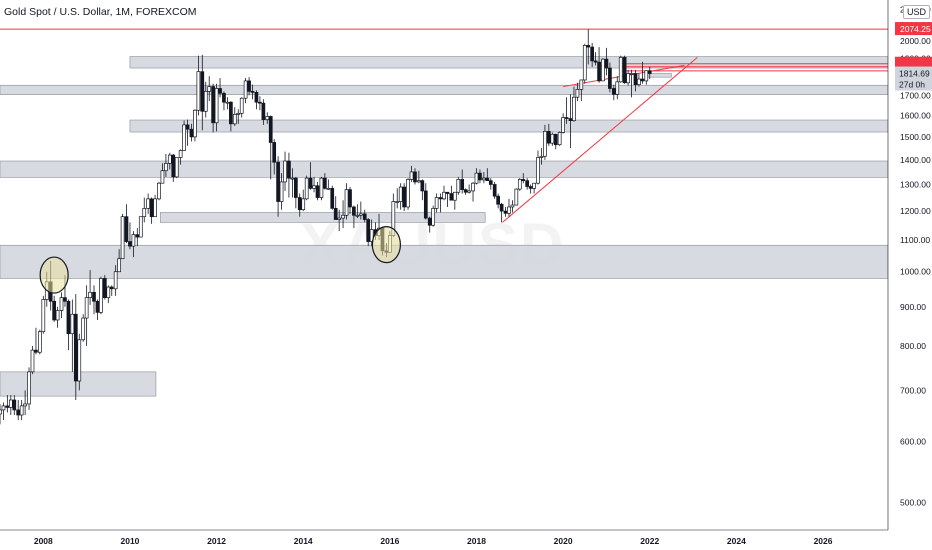 The image size is (932, 550). Describe the element at coordinates (736, 541) in the screenshot. I see `x-tick-label: 2024` at that location.